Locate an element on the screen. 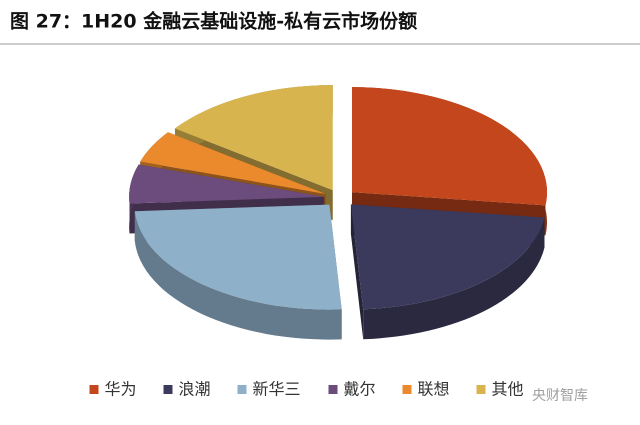 This screenshot has height=425, width=640. legend-label: 华为 is located at coordinates (121, 389).